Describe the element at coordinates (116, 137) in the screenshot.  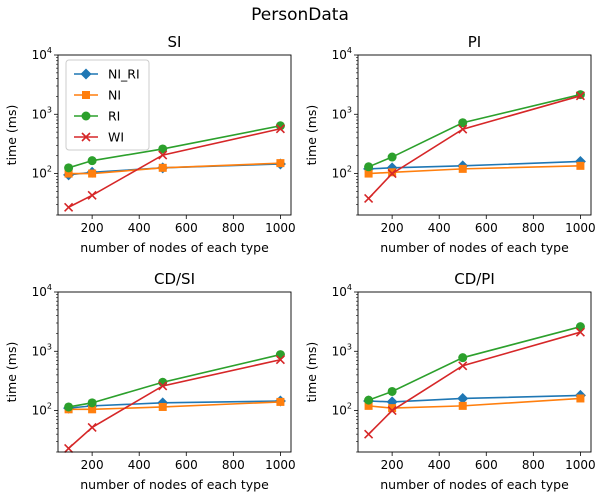
I see `legend-label: WI` at that location.